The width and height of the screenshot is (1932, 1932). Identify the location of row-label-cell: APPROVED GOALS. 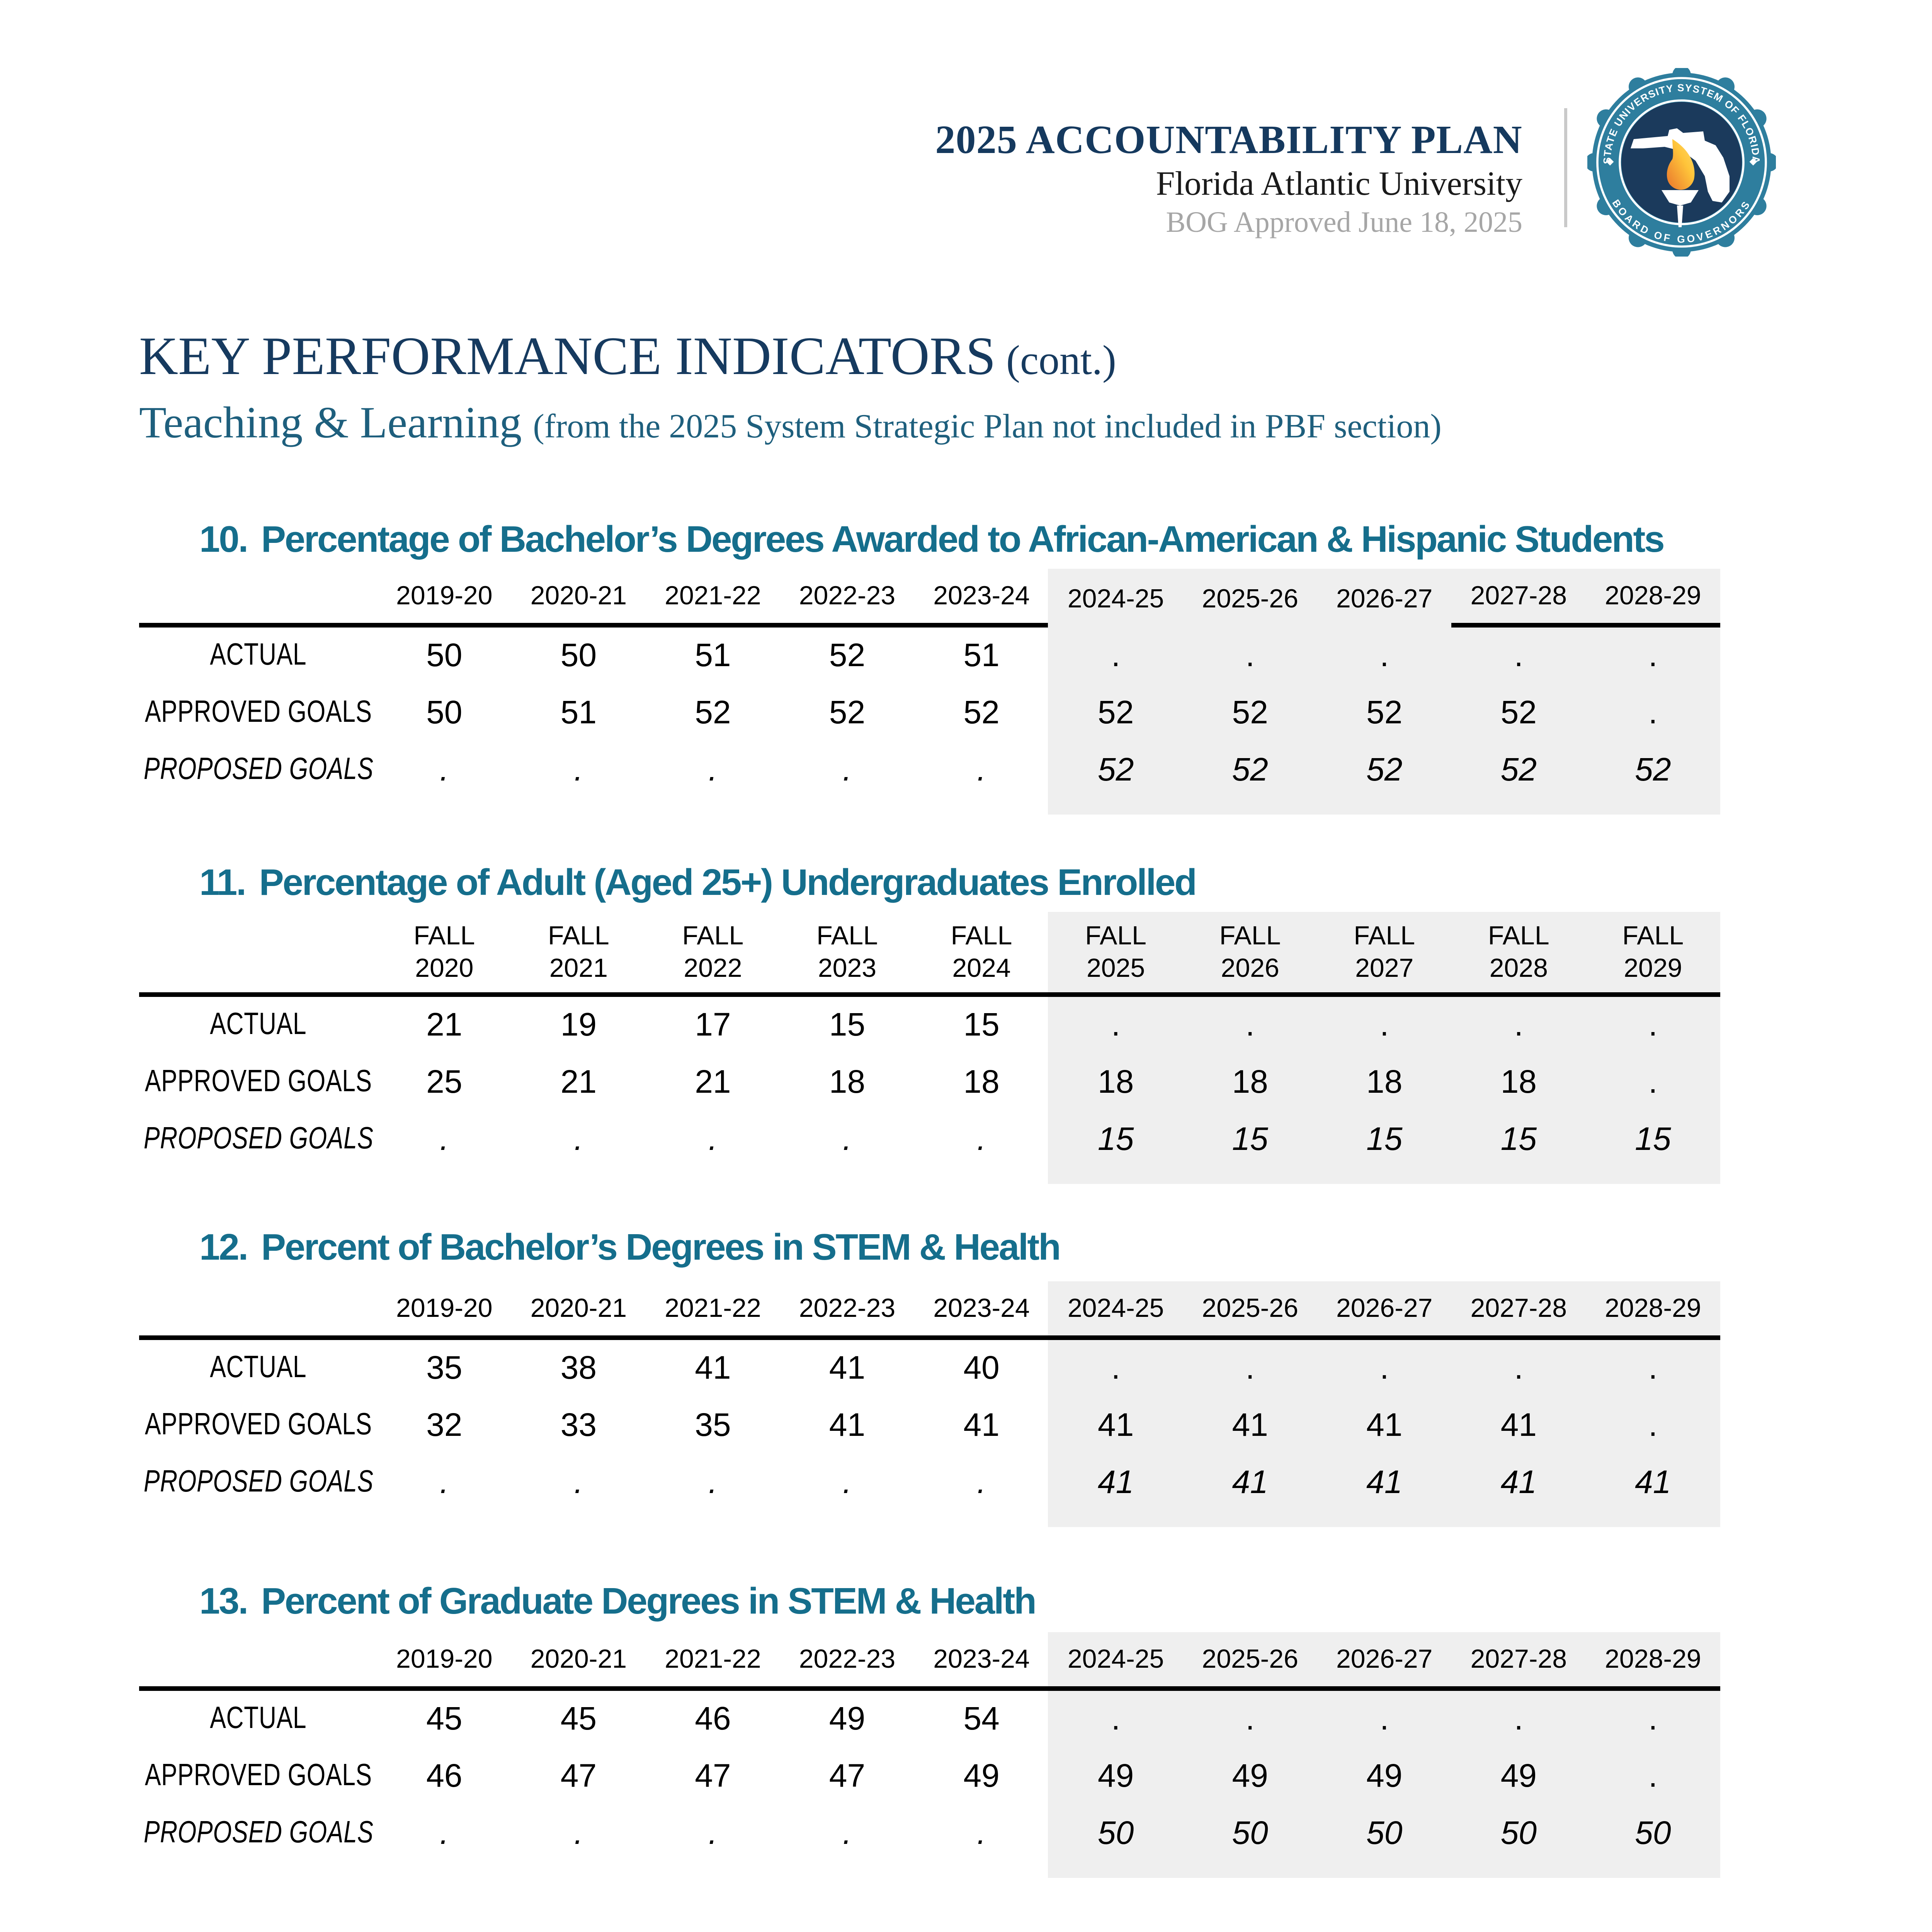
(258, 1777).